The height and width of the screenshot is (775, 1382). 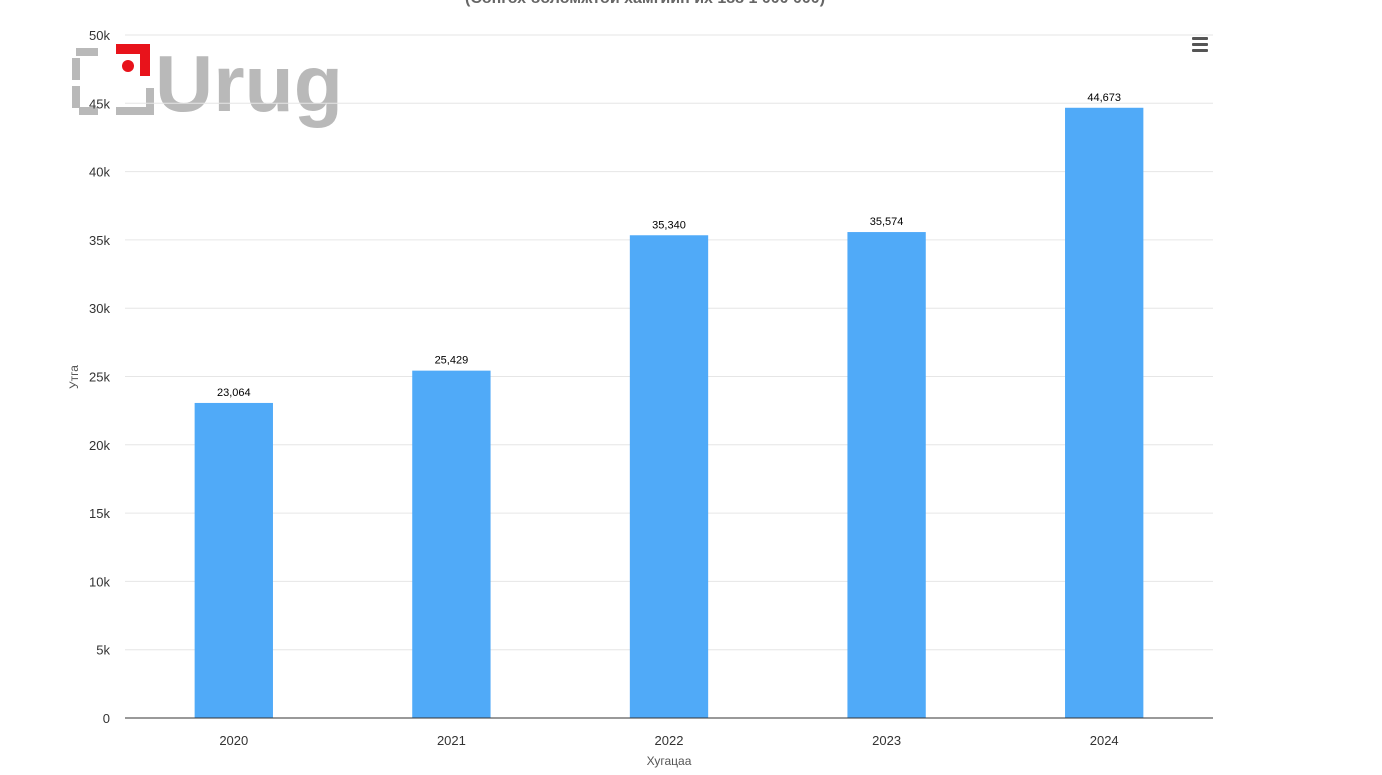 What do you see at coordinates (451, 740) in the screenshot?
I see `x-tick-label: 2021` at bounding box center [451, 740].